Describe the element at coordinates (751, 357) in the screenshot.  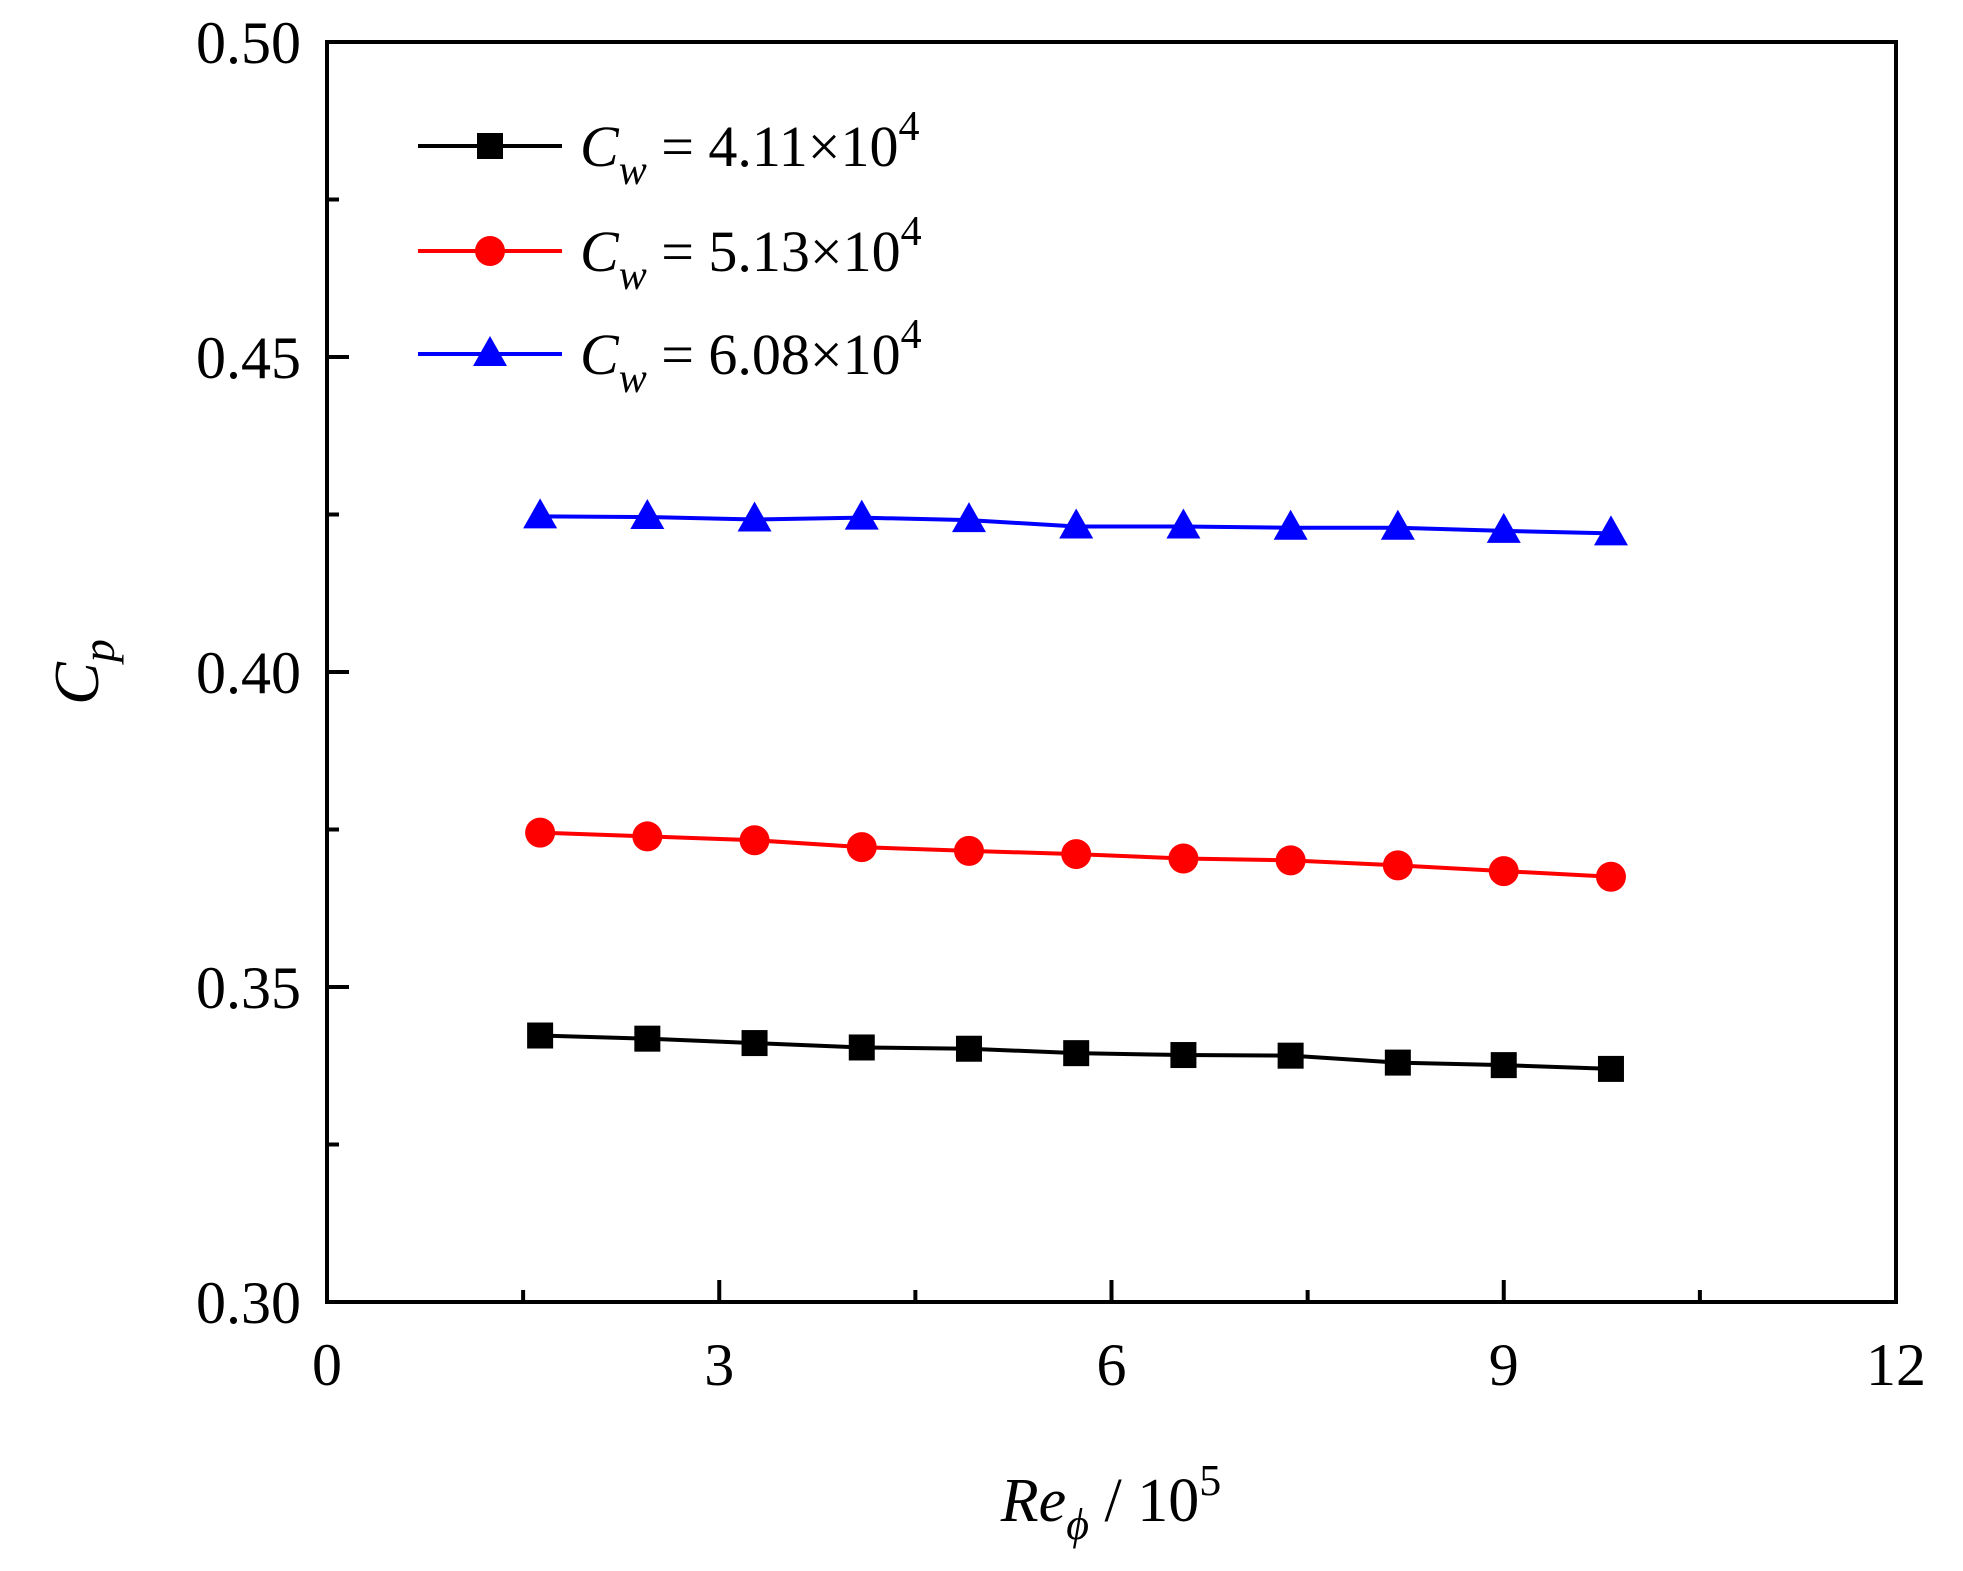
I see `legend-label: Cw = 6.08×104` at that location.